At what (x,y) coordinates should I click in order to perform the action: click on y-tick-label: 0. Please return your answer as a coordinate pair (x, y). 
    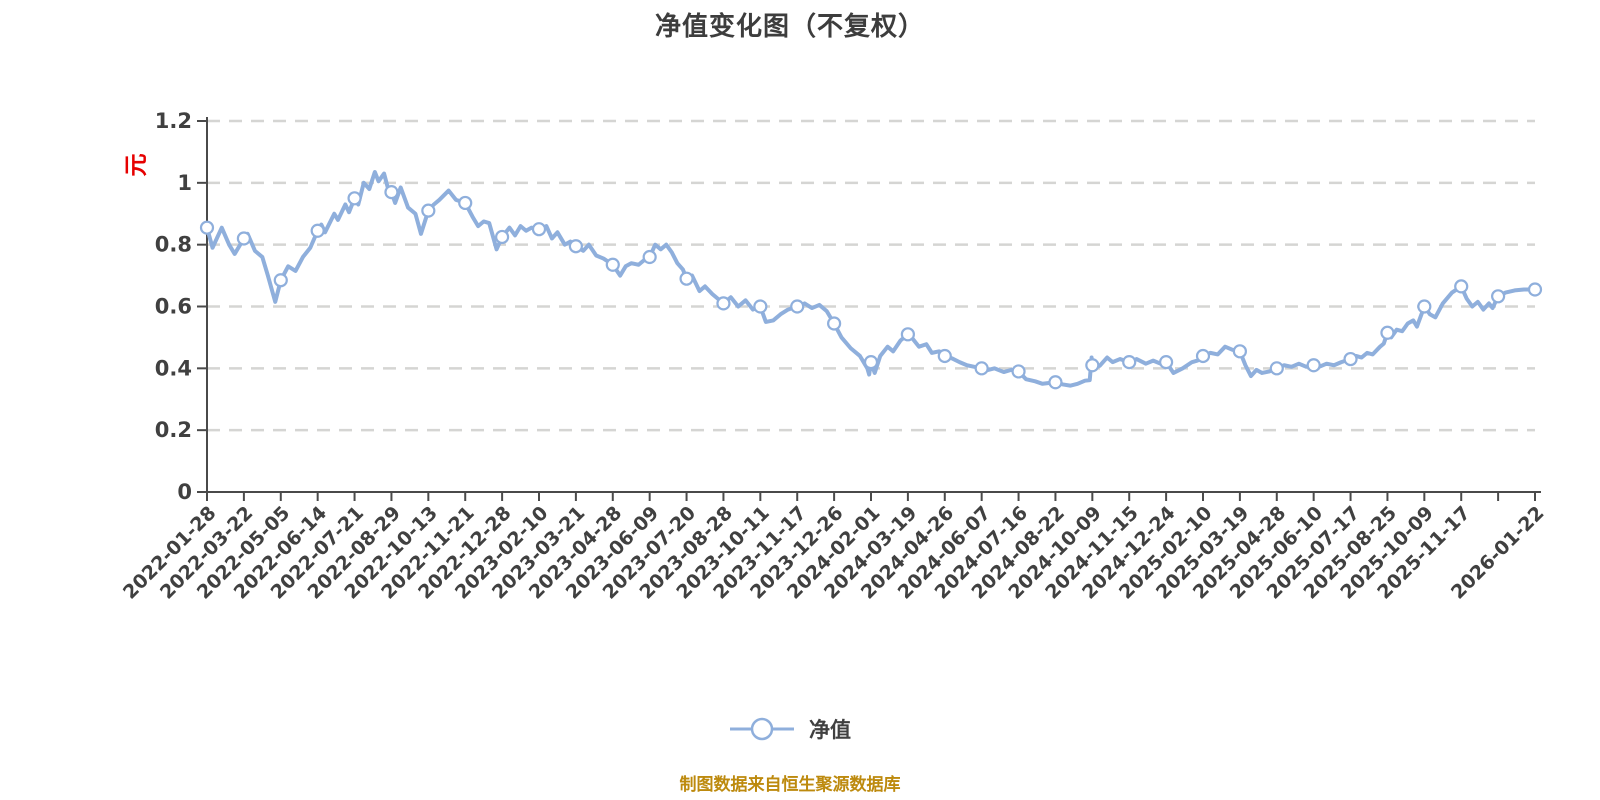
    Looking at the image, I should click on (184, 492).